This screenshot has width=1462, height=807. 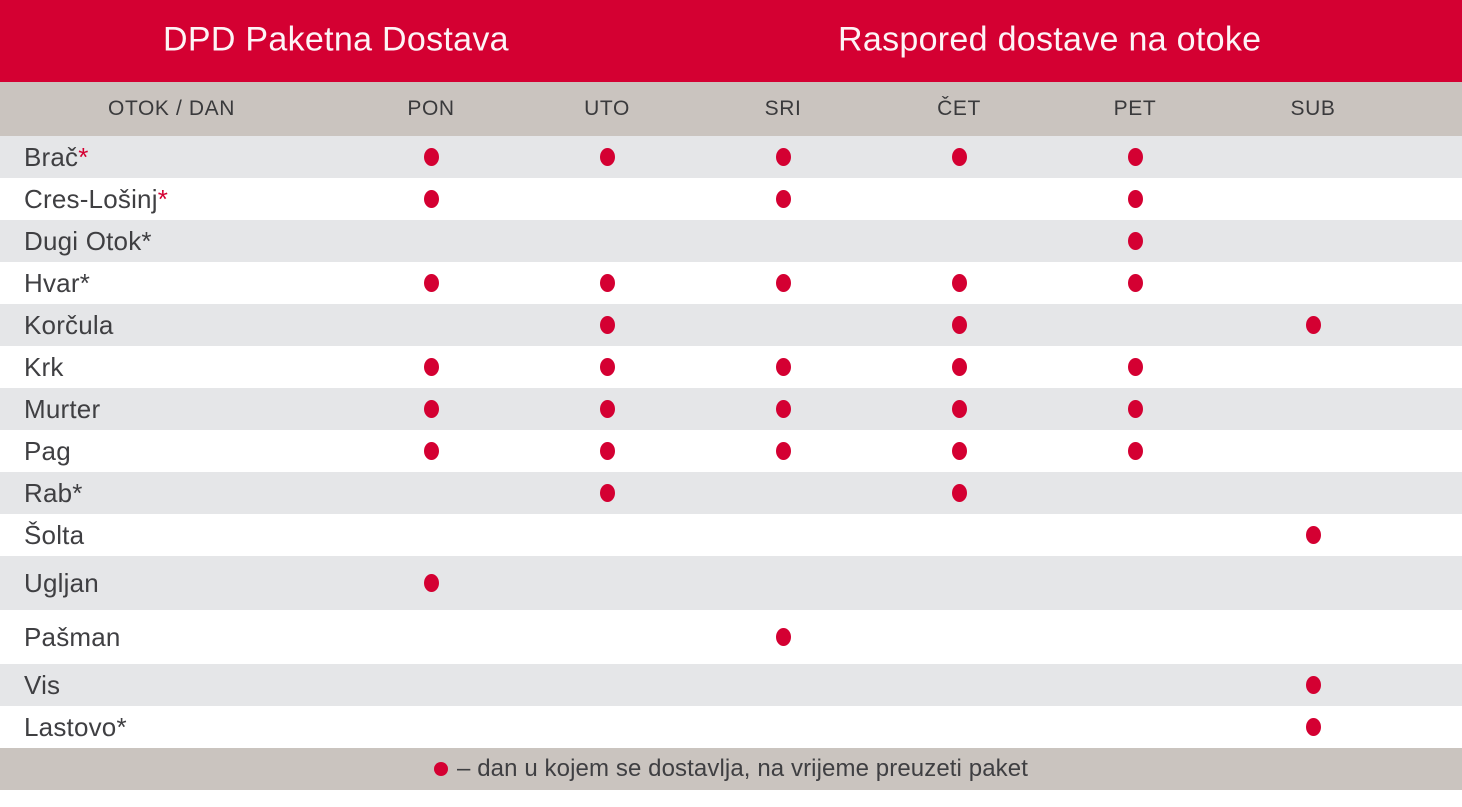 I want to click on table-row: Krk, so click(x=731, y=367).